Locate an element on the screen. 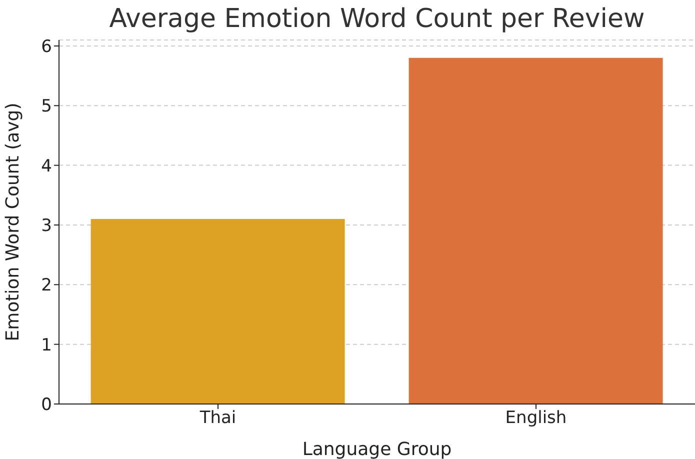 The image size is (695, 459). y-tick-label: 5 is located at coordinates (46, 106).